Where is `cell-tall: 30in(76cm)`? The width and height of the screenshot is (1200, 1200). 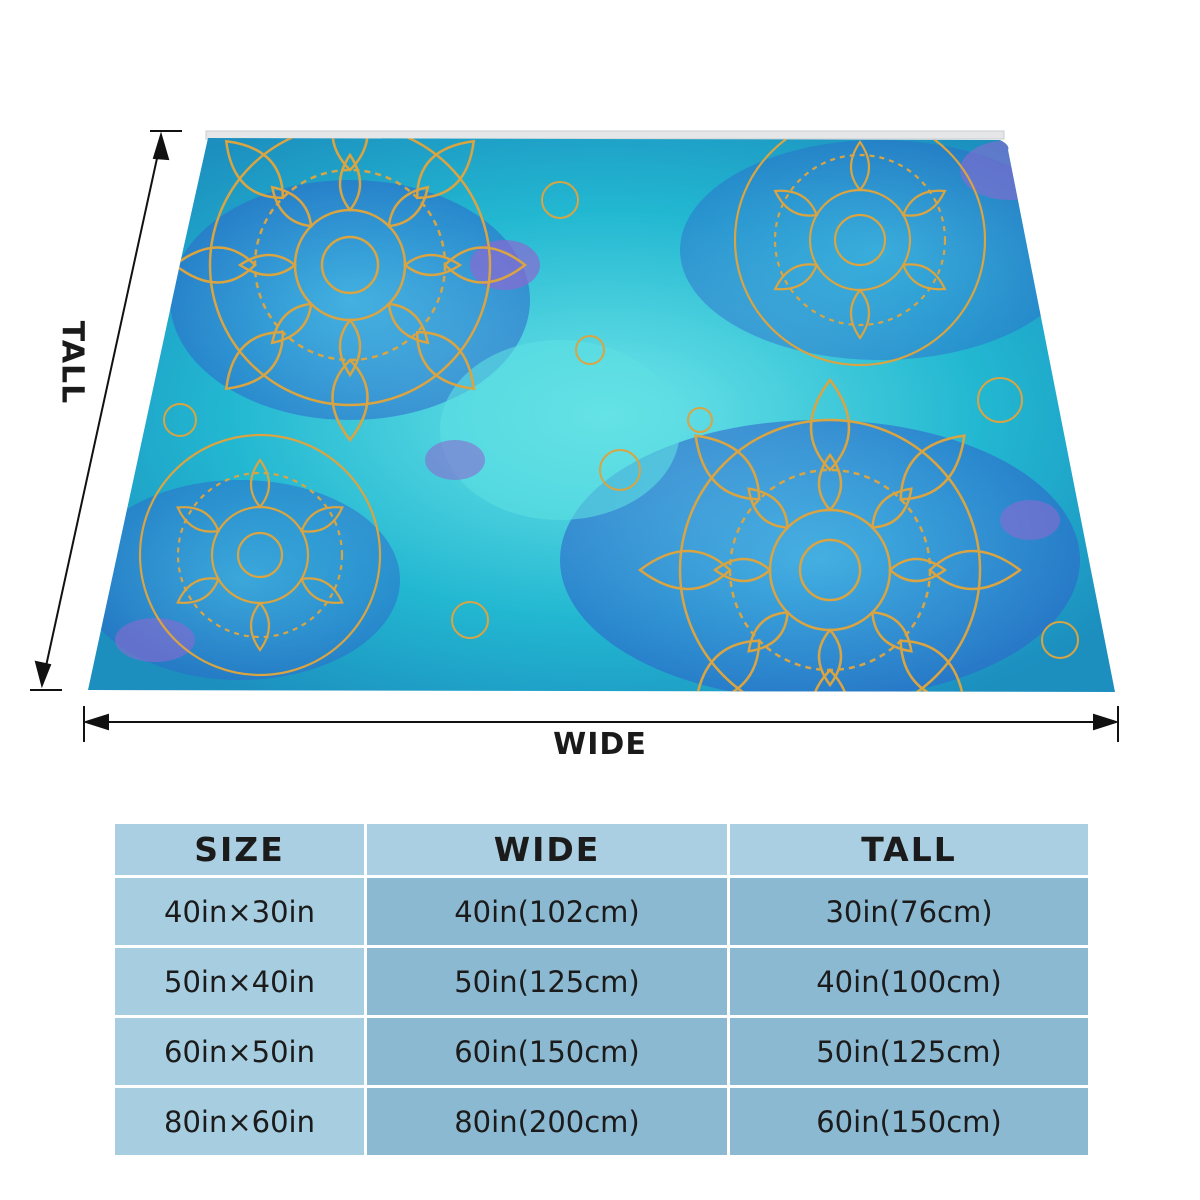 cell-tall: 30in(76cm) is located at coordinates (909, 911).